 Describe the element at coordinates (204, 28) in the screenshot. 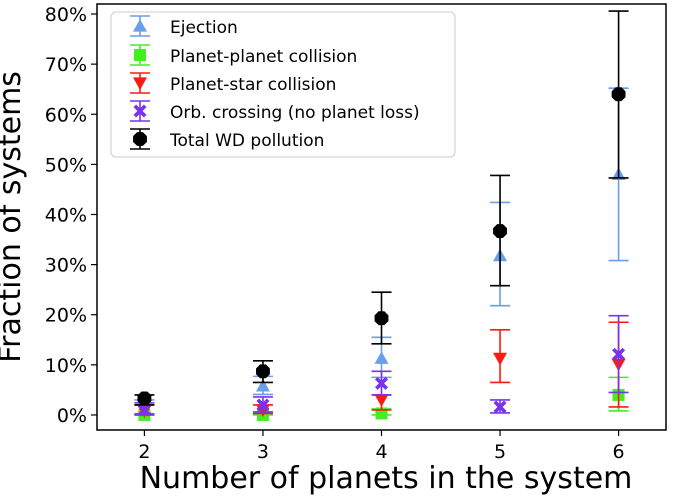

I see `legend-label-ejection: Ejection` at that location.